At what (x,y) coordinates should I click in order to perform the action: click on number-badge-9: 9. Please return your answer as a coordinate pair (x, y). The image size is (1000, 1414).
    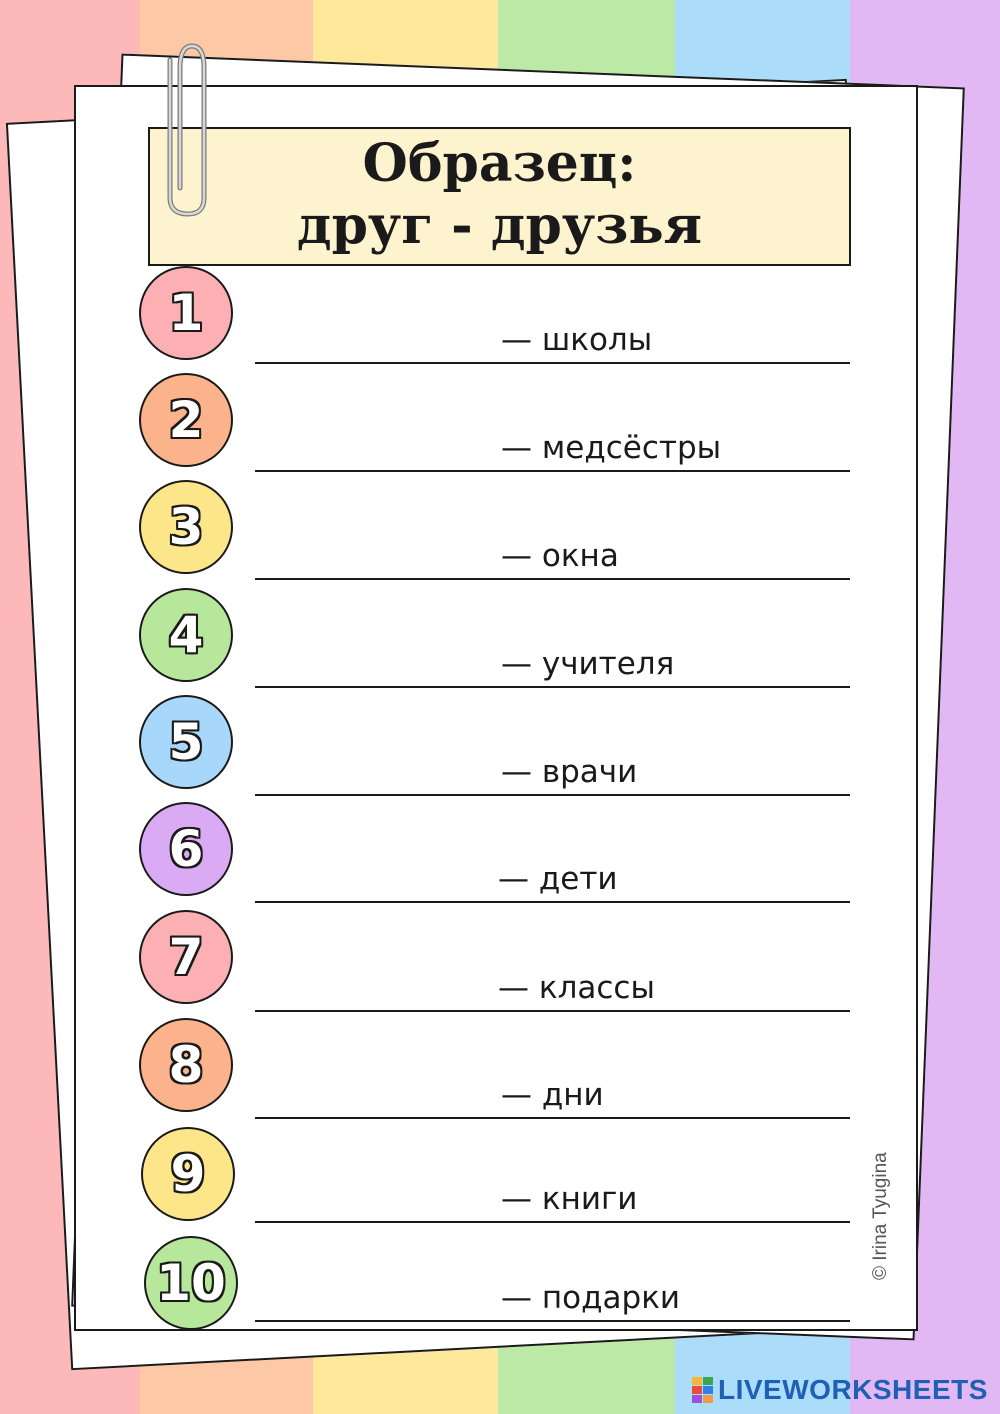
    Looking at the image, I should click on (188, 1174).